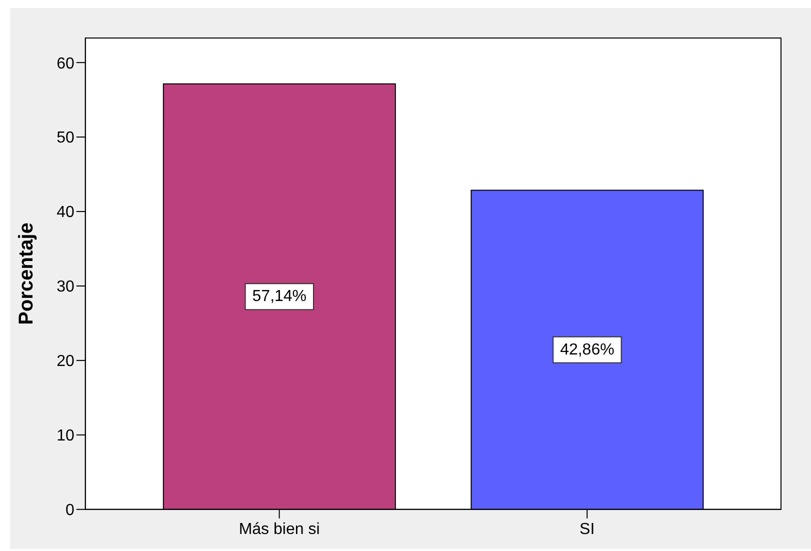 The width and height of the screenshot is (811, 551). What do you see at coordinates (587, 349) in the screenshot?
I see `data-label: 42,86%` at bounding box center [587, 349].